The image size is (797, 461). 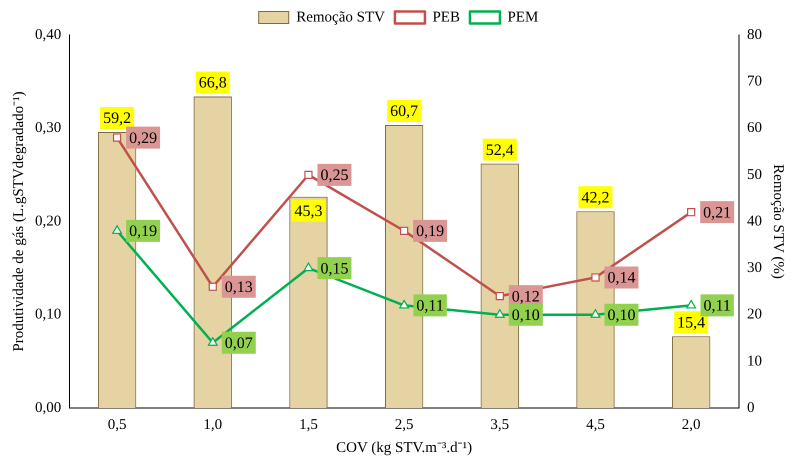 What do you see at coordinates (404, 111) in the screenshot?
I see `data-label: 60,7` at bounding box center [404, 111].